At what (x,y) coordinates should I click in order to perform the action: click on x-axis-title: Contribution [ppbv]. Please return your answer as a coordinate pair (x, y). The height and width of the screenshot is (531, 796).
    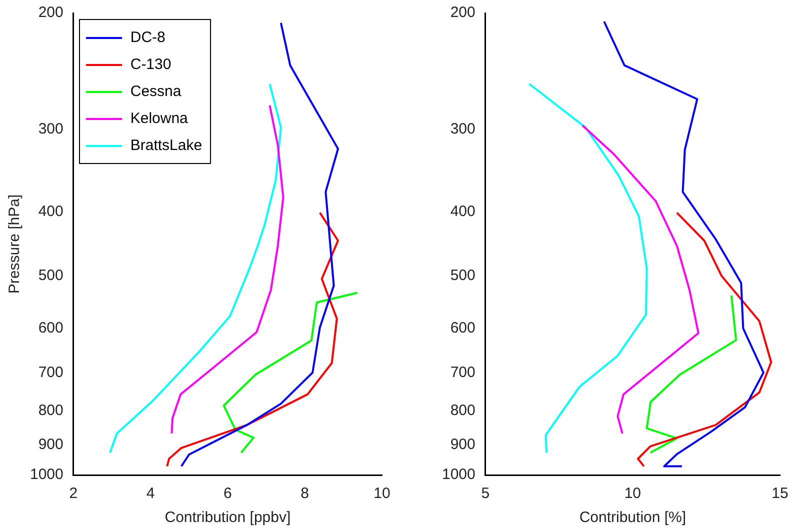
    Looking at the image, I should click on (227, 517).